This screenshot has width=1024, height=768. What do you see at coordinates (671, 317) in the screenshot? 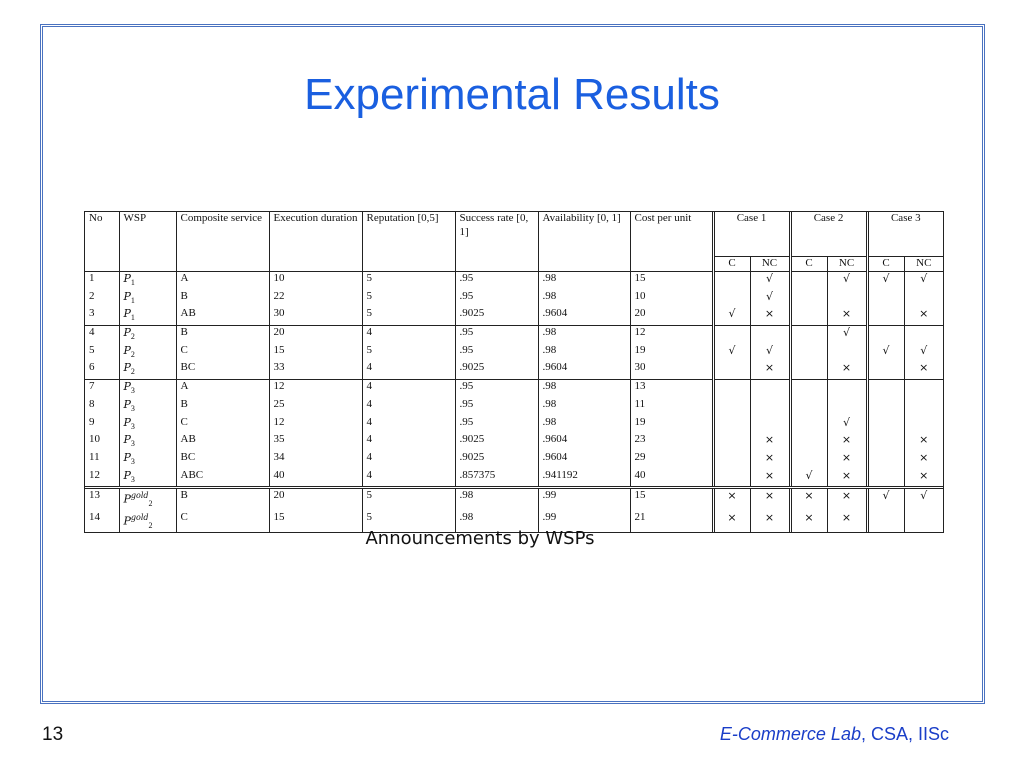
I see `cell-cost: 20` at bounding box center [671, 317].